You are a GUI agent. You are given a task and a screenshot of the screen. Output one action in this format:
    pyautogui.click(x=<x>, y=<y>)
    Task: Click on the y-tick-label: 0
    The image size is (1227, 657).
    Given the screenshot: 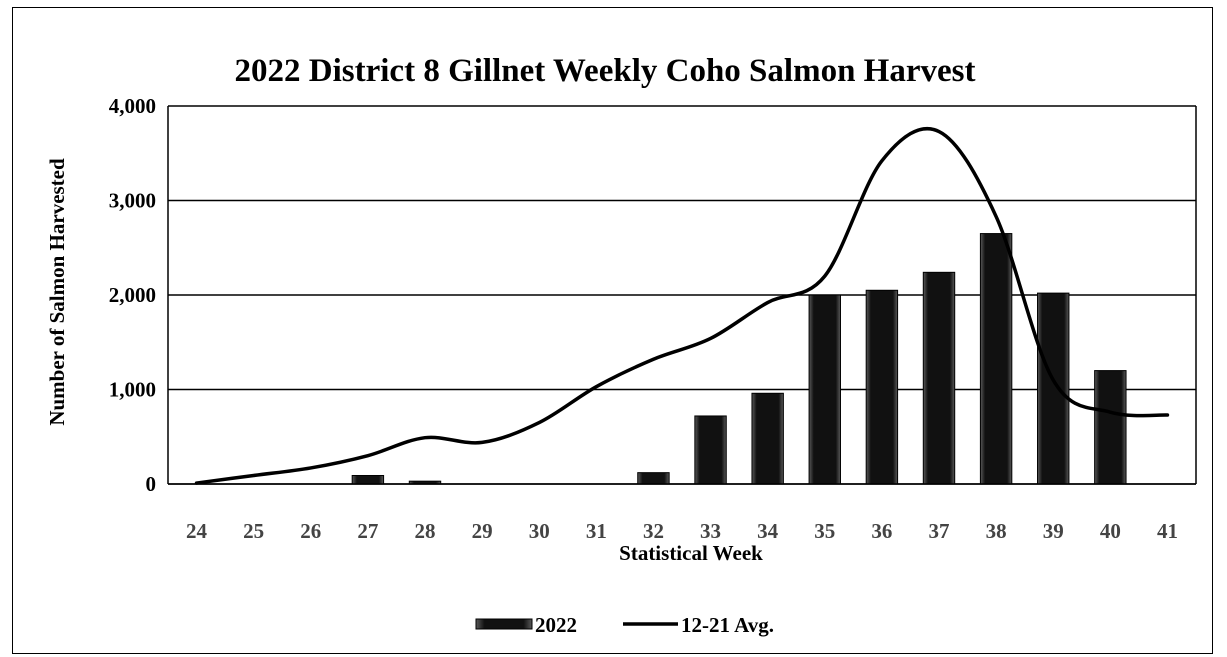 What is the action you would take?
    pyautogui.click(x=151, y=484)
    